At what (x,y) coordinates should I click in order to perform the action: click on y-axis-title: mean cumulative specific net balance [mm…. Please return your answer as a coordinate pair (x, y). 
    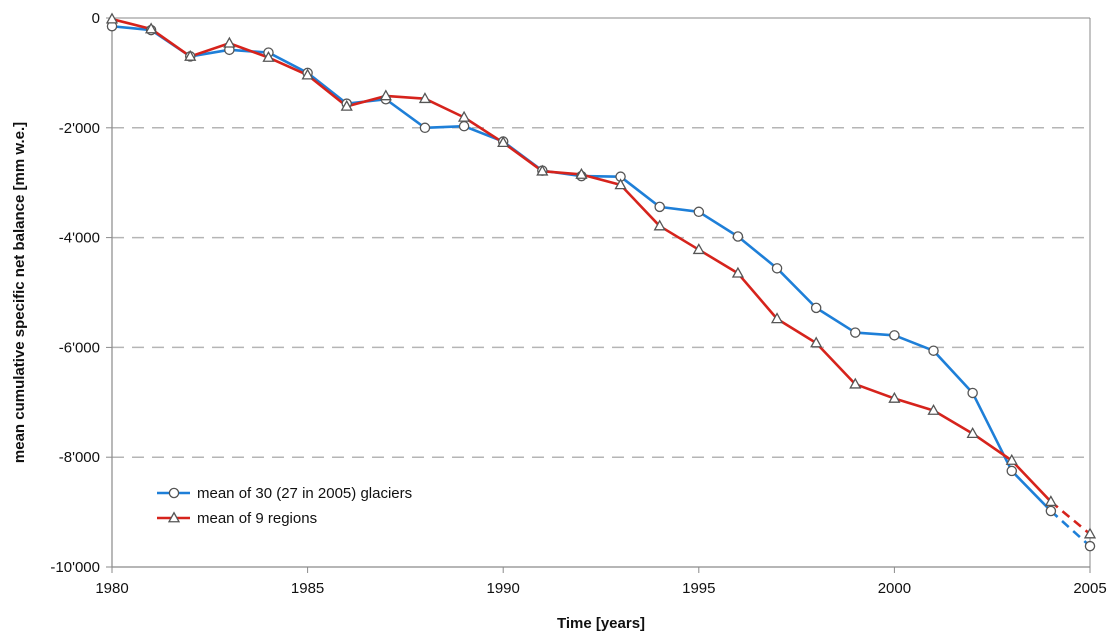
    Looking at the image, I should click on (19, 292).